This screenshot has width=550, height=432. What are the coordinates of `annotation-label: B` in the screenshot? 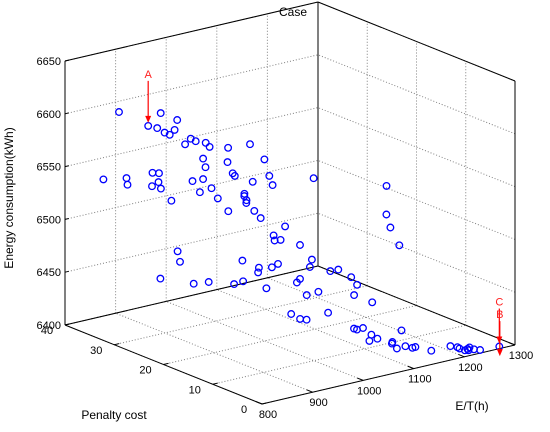 It's located at (499, 315).